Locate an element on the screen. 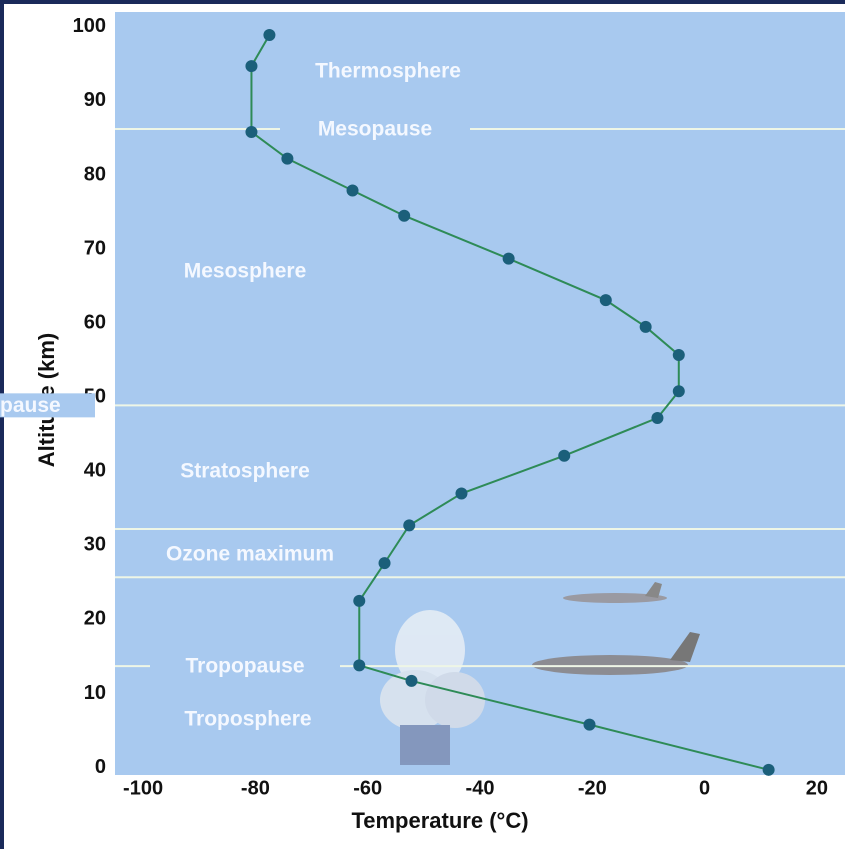  frame-left is located at coordinates (2, 424).